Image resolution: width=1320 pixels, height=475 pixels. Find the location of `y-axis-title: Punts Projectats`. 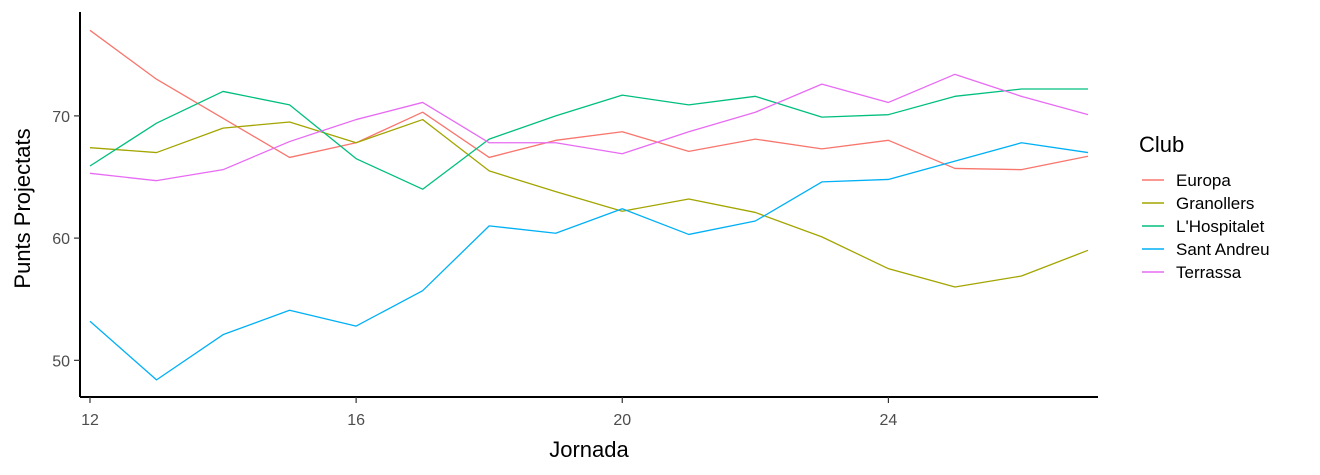

y-axis-title: Punts Projectats is located at coordinates (22, 208).